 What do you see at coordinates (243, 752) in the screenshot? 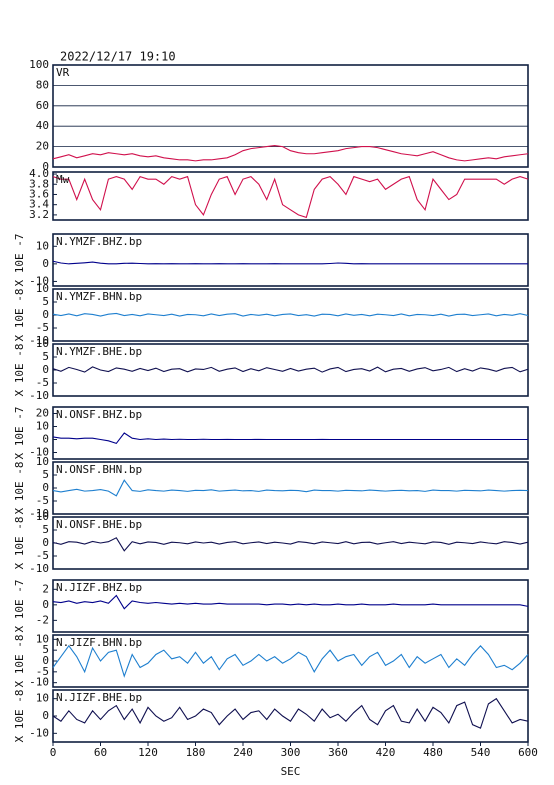
I see `x-tick-label: 240` at bounding box center [243, 752].